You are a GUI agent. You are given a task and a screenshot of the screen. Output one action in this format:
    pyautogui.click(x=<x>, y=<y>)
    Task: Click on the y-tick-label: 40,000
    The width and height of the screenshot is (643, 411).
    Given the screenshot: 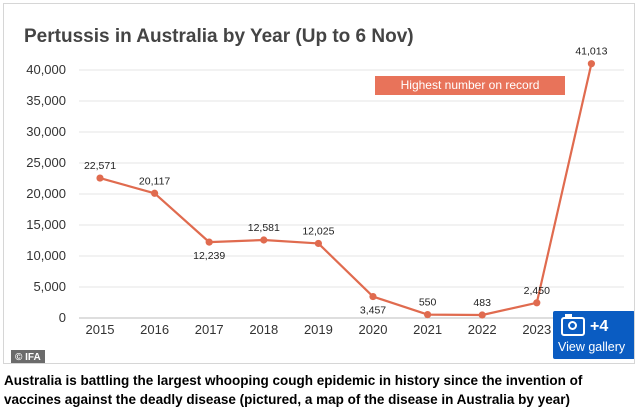 What is the action you would take?
    pyautogui.click(x=46, y=69)
    